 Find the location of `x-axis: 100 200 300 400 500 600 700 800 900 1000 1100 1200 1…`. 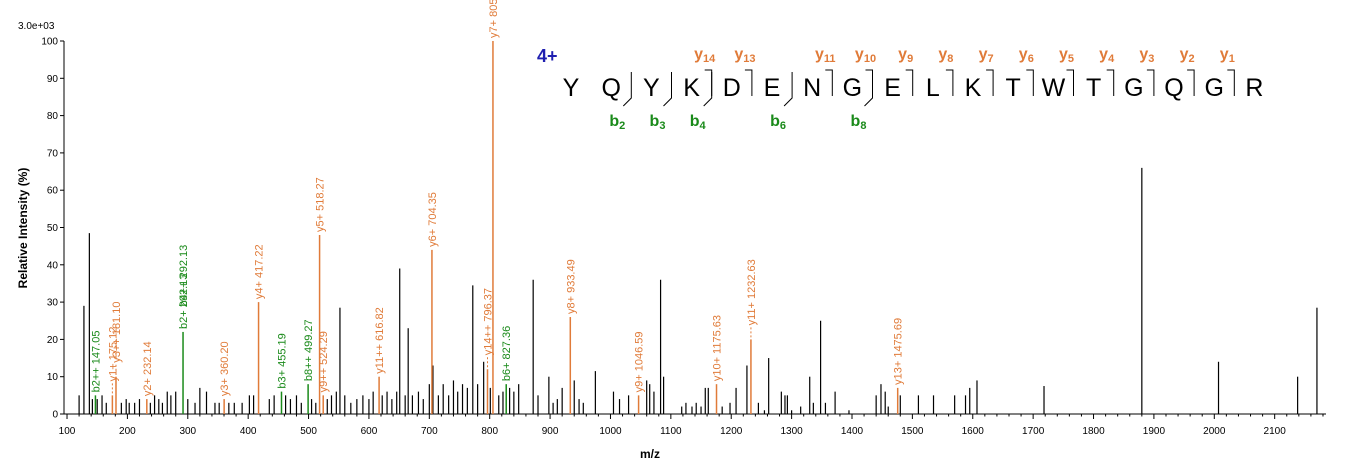

x-axis: 100 200 300 400 500 600 700 800 900 1000 1100 1200 1… is located at coordinates (692, 425).